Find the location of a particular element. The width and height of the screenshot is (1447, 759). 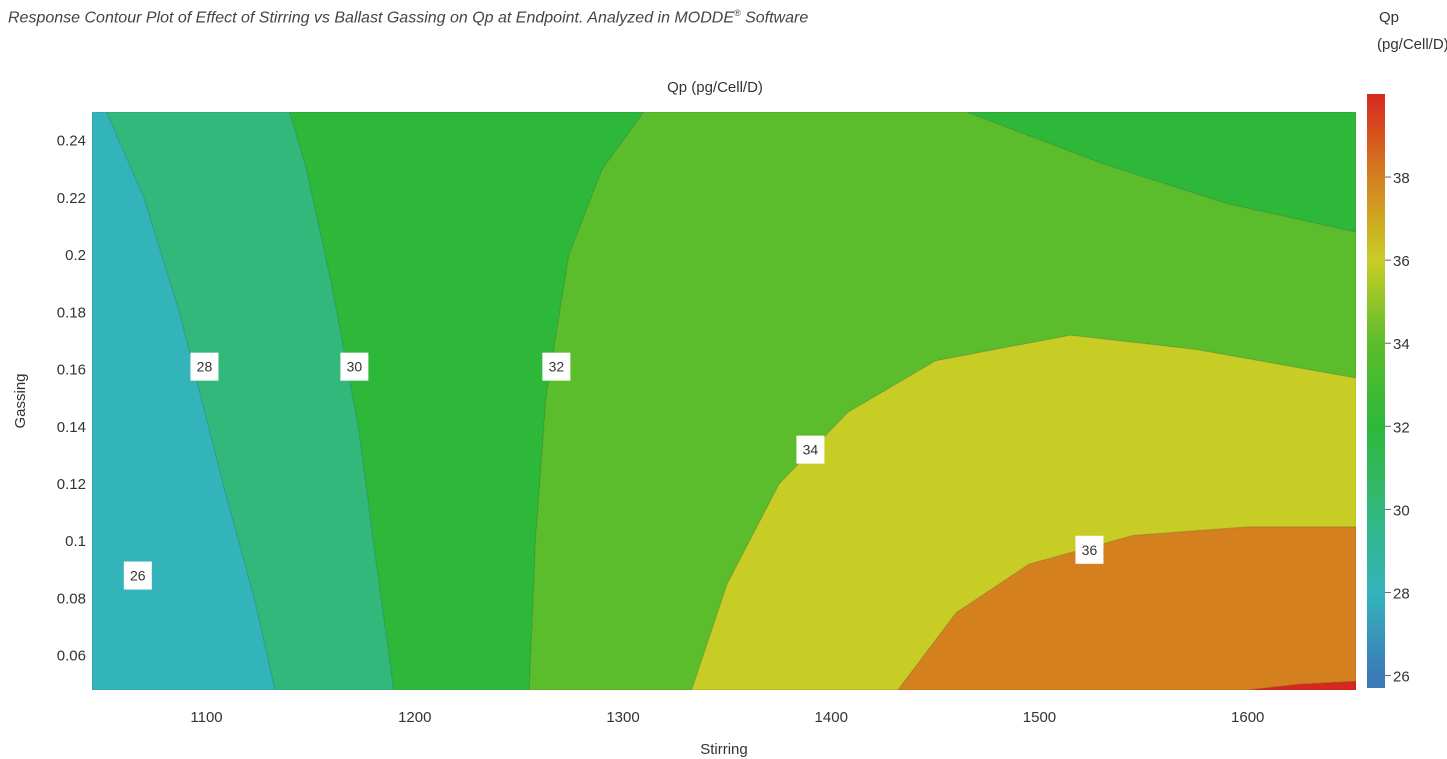

colorbar-tick-label: 26 is located at coordinates (1401, 677).